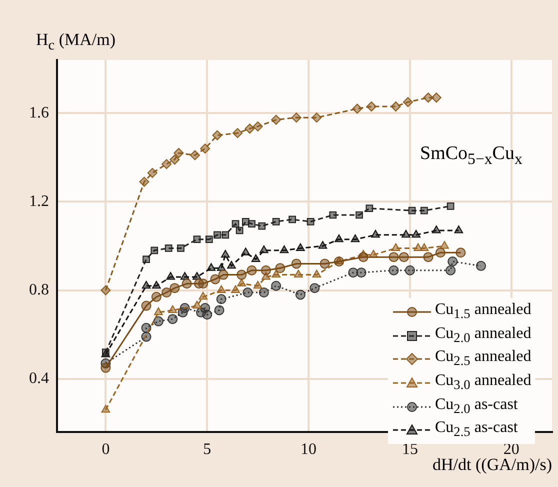 Image resolution: width=558 pixels, height=487 pixels. Describe the element at coordinates (483, 382) in the screenshot. I see `legend-label: Cu$_{3.0}$ annealed` at that location.